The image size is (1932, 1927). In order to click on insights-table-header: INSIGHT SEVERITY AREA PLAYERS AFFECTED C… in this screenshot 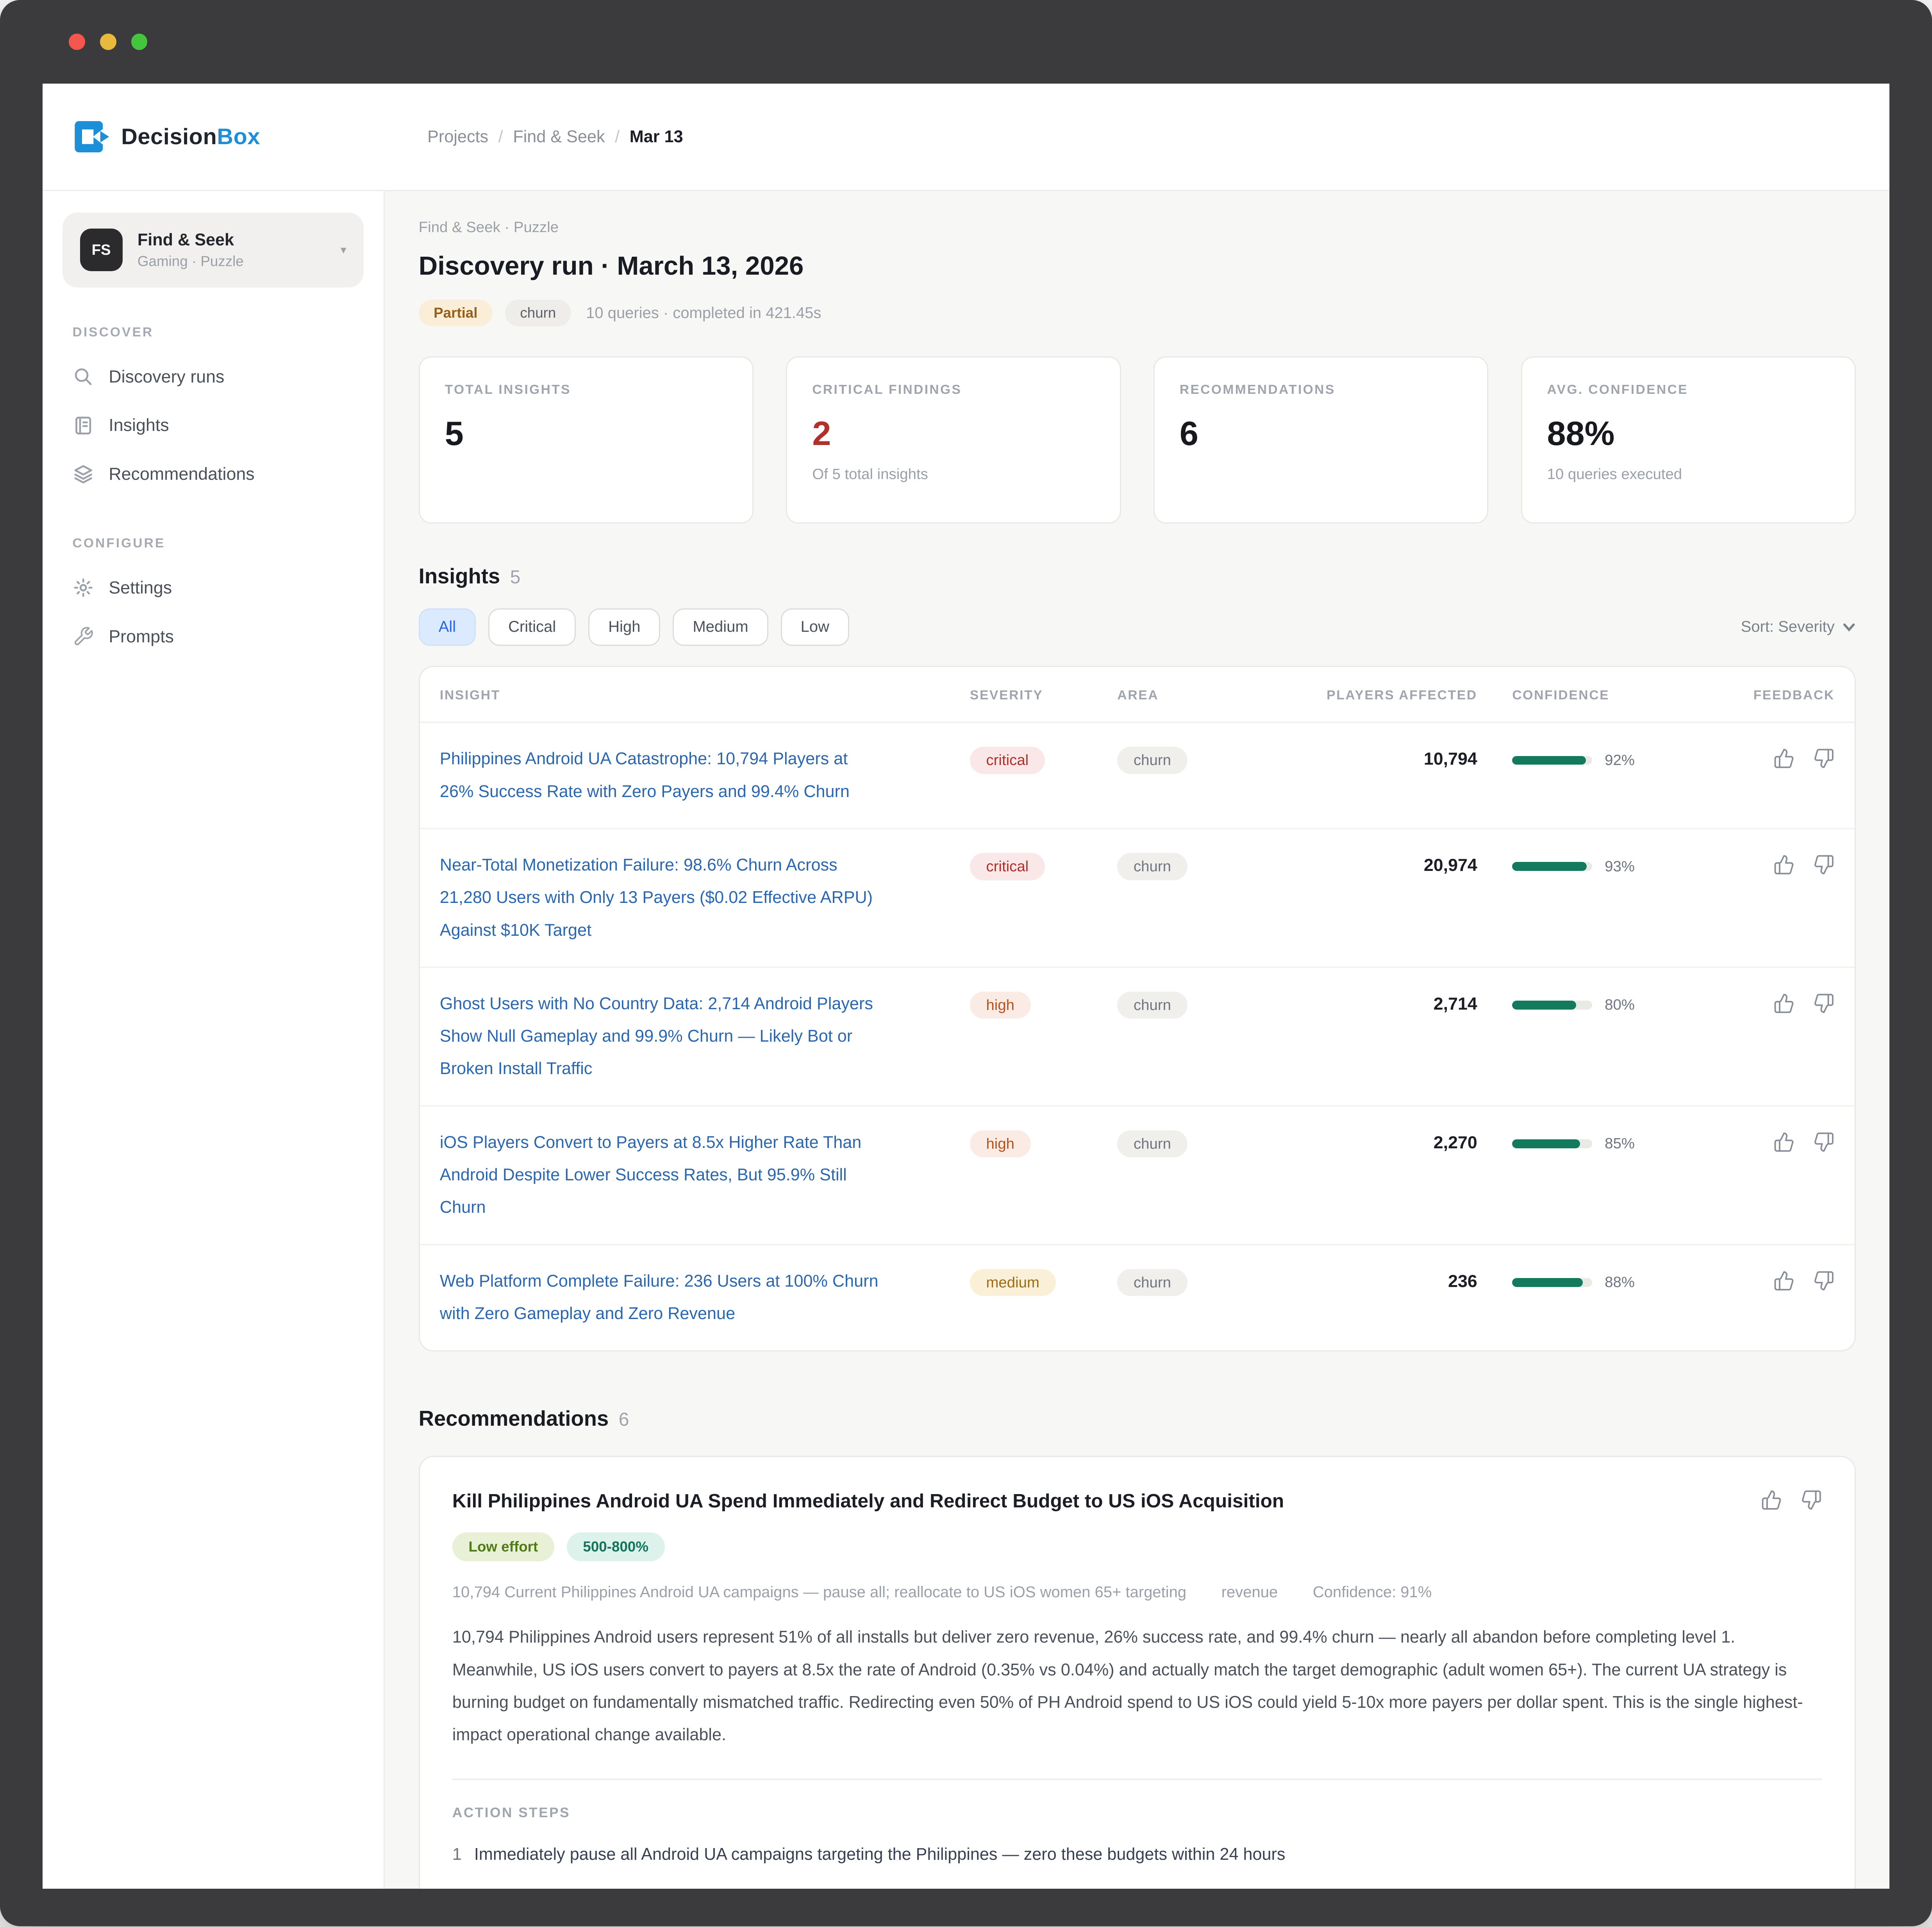, I will do `click(1137, 695)`.